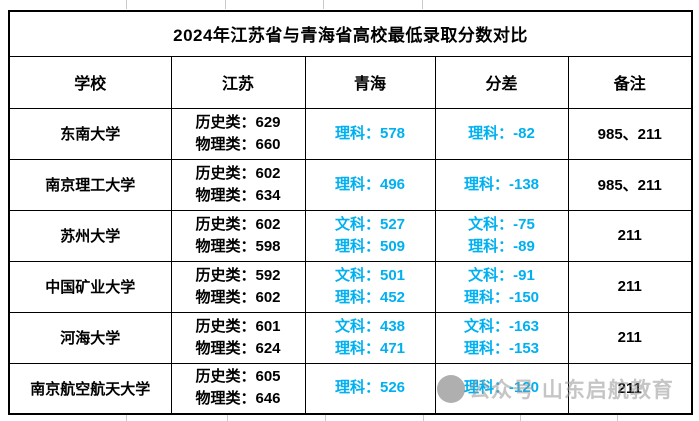 This screenshot has height=421, width=699. I want to click on score-line: 理科：526, so click(370, 388).